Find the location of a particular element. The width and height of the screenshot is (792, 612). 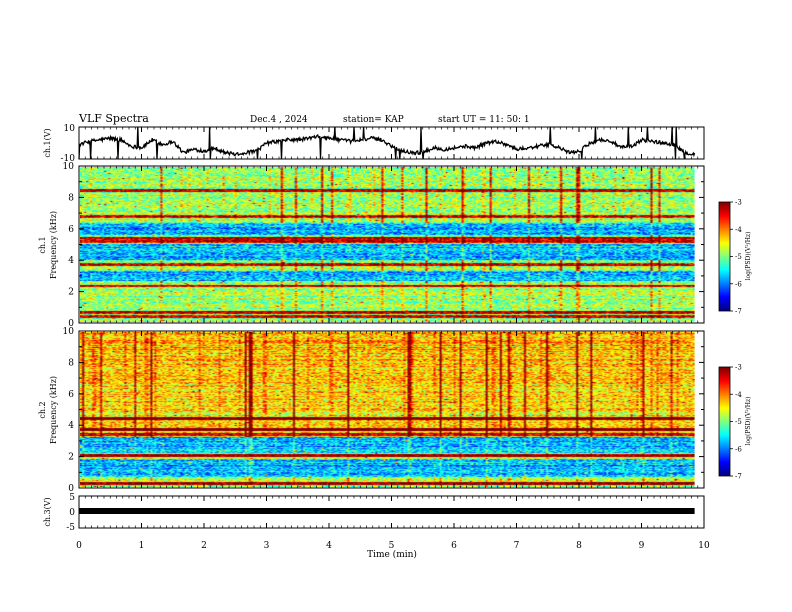

ch1-ytick-top: 10 is located at coordinates (70, 129).